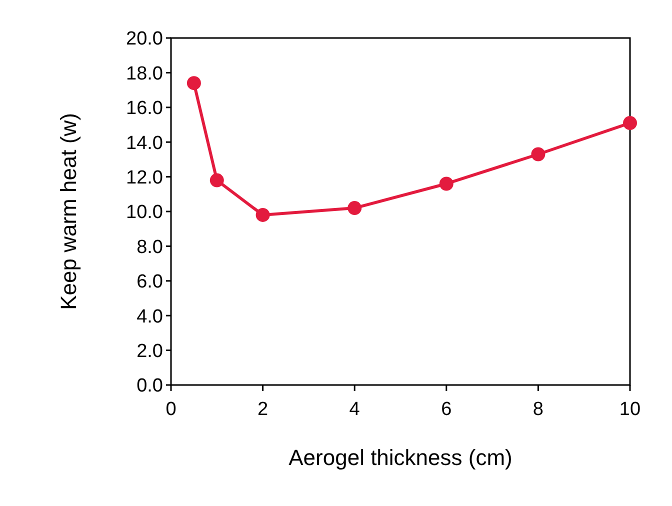 The image size is (672, 506). Describe the element at coordinates (144, 73) in the screenshot. I see `y-tick-label: 18.0` at that location.